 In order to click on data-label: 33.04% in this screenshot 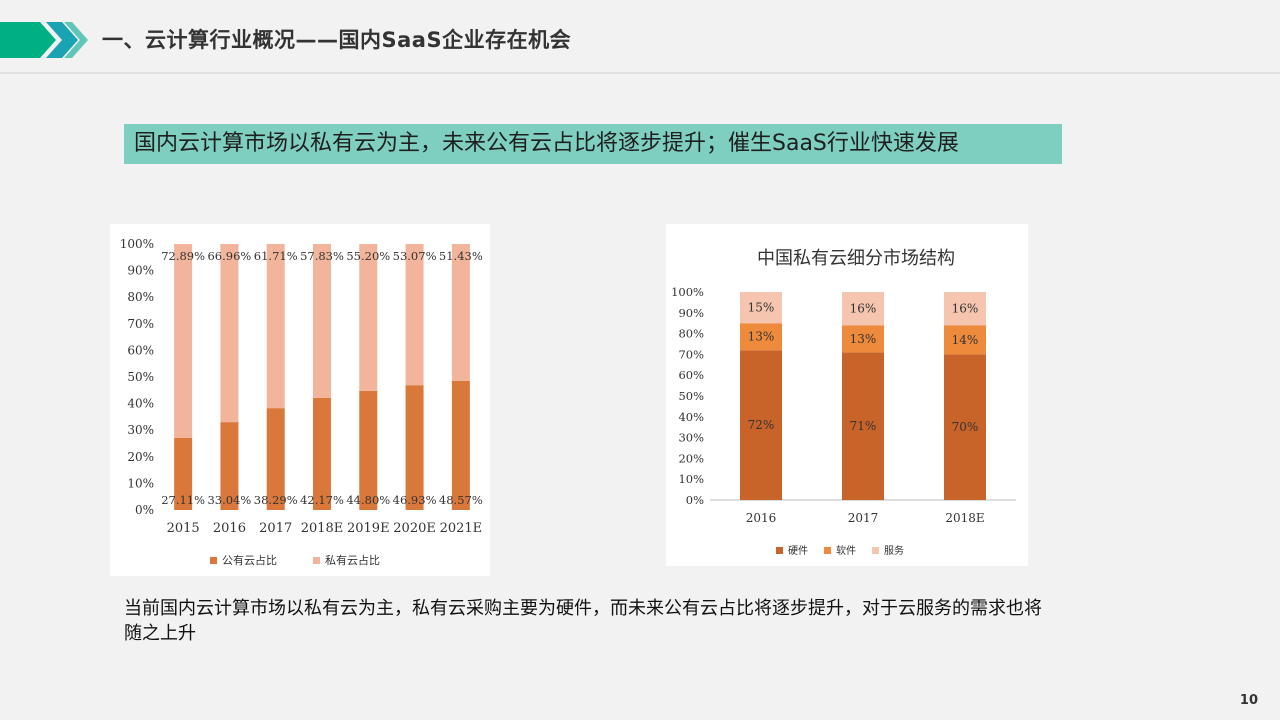, I will do `click(229, 500)`.